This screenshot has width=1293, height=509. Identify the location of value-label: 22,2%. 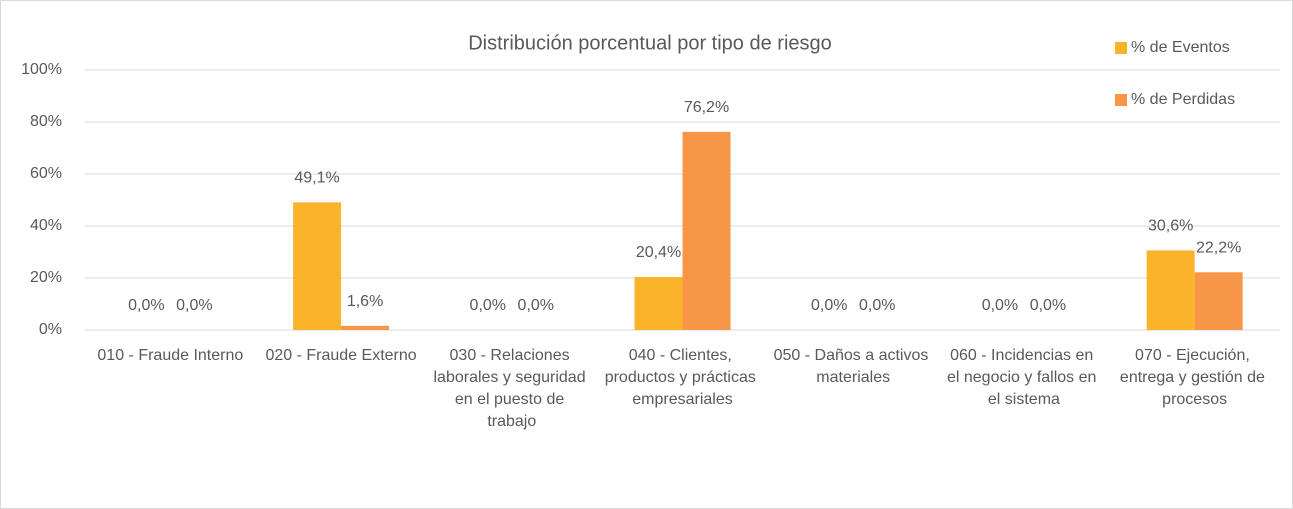
(1218, 247).